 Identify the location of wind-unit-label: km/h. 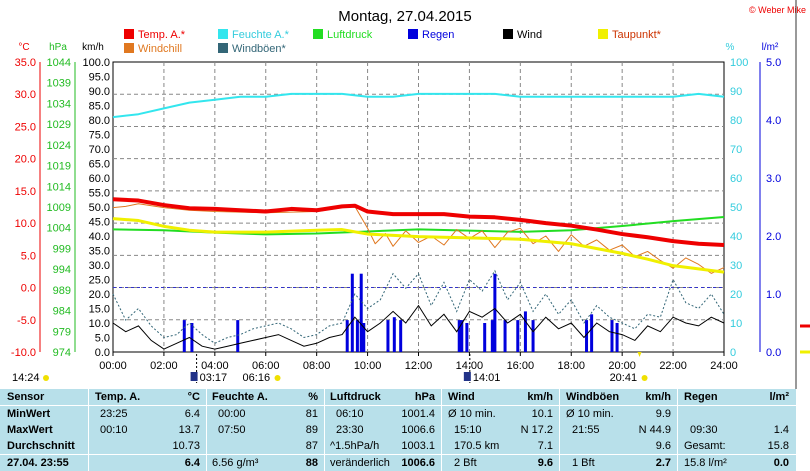
(93, 47).